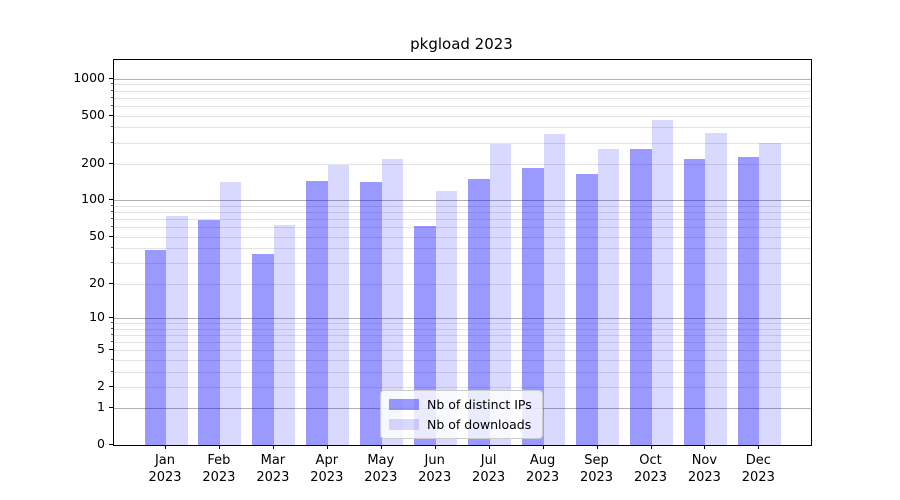  Describe the element at coordinates (165, 469) in the screenshot. I see `x-axis-tick-label: Jan 2023` at that location.